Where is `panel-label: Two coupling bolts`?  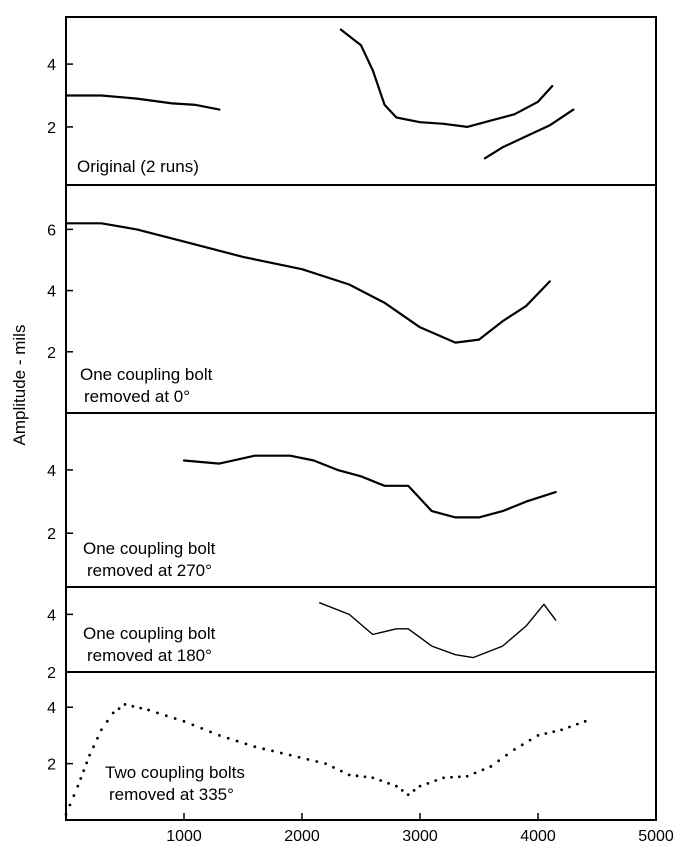
panel-label: Two coupling bolts is located at coordinates (175, 772).